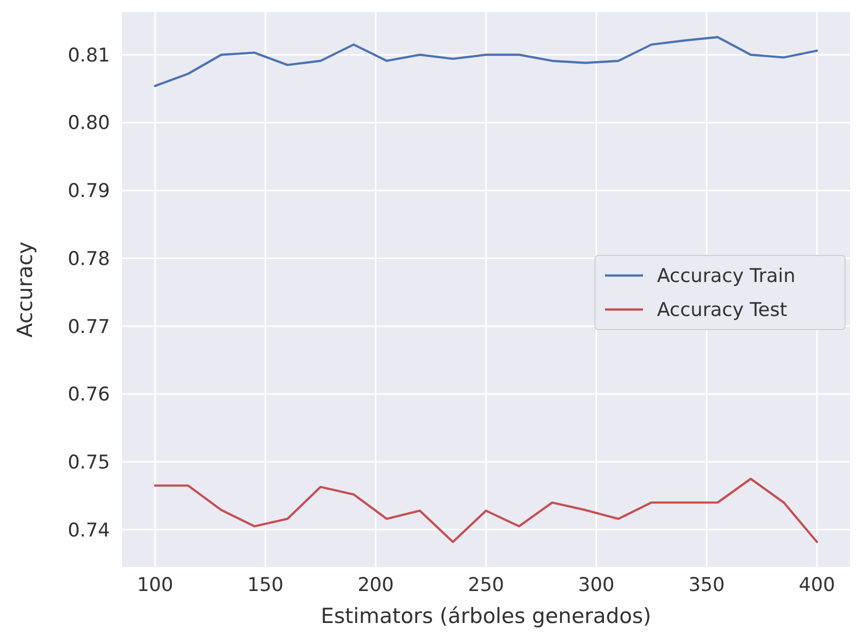 Image resolution: width=862 pixels, height=643 pixels. What do you see at coordinates (726, 276) in the screenshot?
I see `legend-label: Accuracy Train` at bounding box center [726, 276].